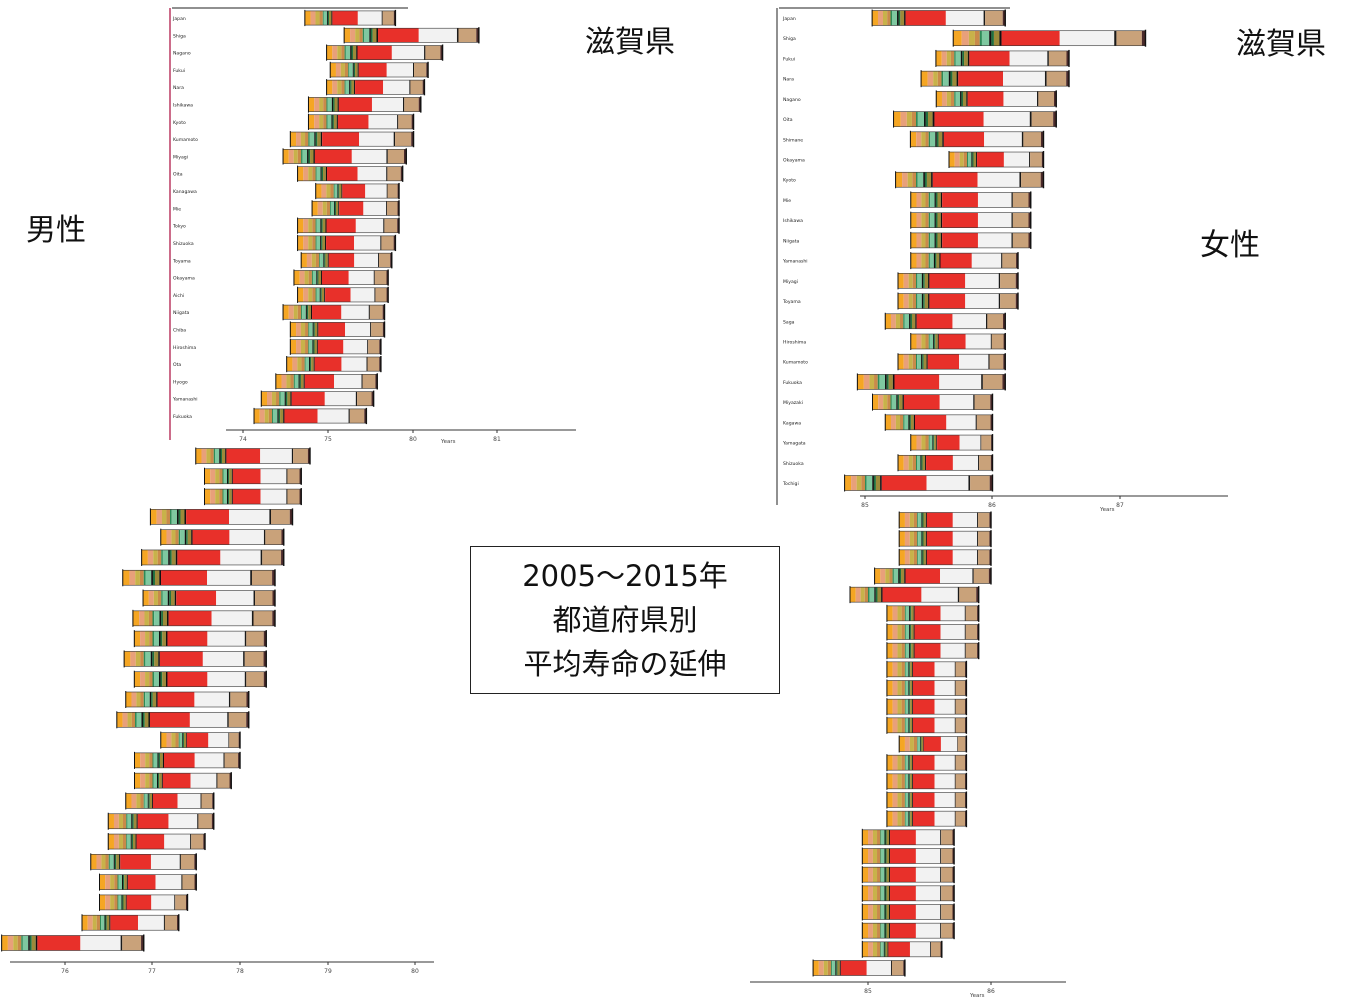 The height and width of the screenshot is (1003, 1371). Describe the element at coordinates (794, 444) in the screenshot. I see `category-label: Yamagata` at that location.